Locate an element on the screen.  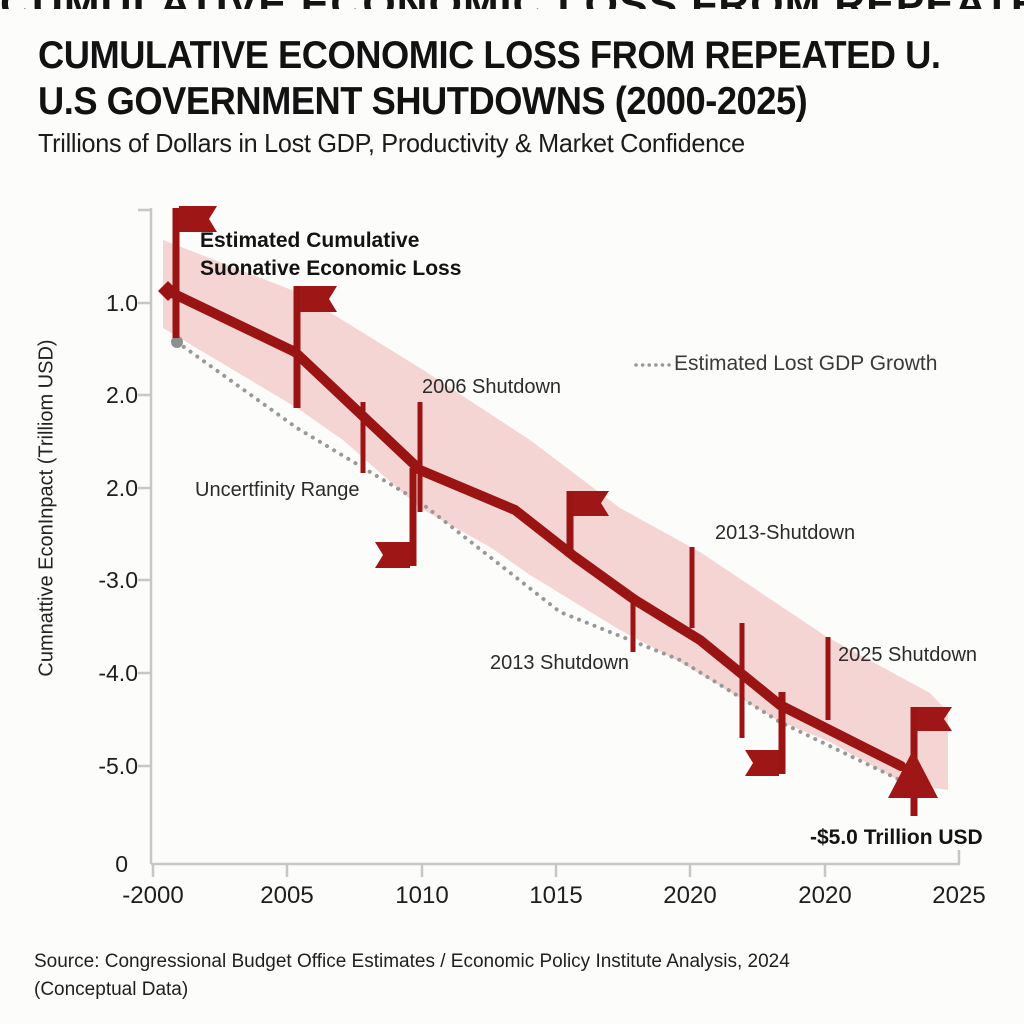
annotation-uncertainty-range: Uncertfinity Range is located at coordinates (277, 490).